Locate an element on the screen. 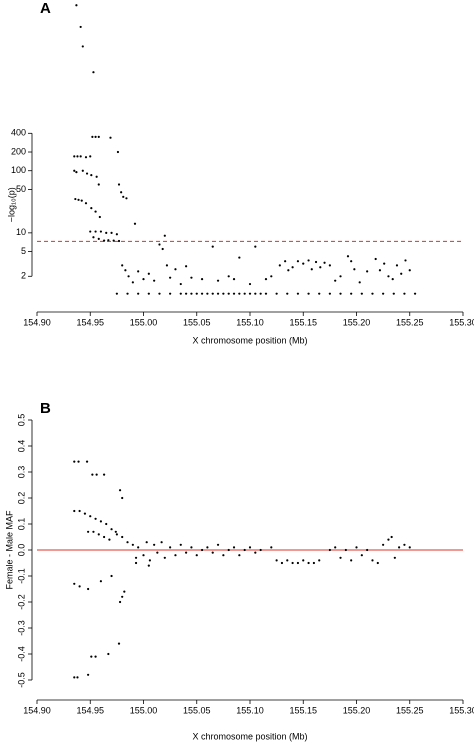 The height and width of the screenshot is (746, 474). y-tick-label: 200 is located at coordinates (18, 151).